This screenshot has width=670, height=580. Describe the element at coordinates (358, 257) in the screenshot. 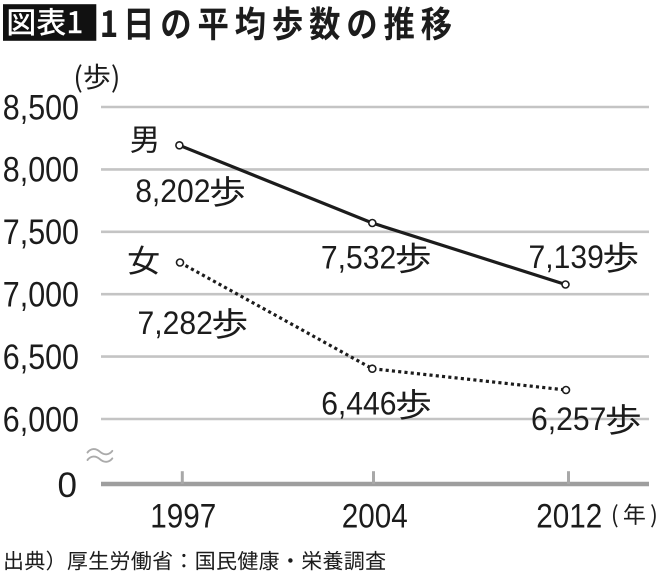

I see `svg-text: 7,532` at that location.